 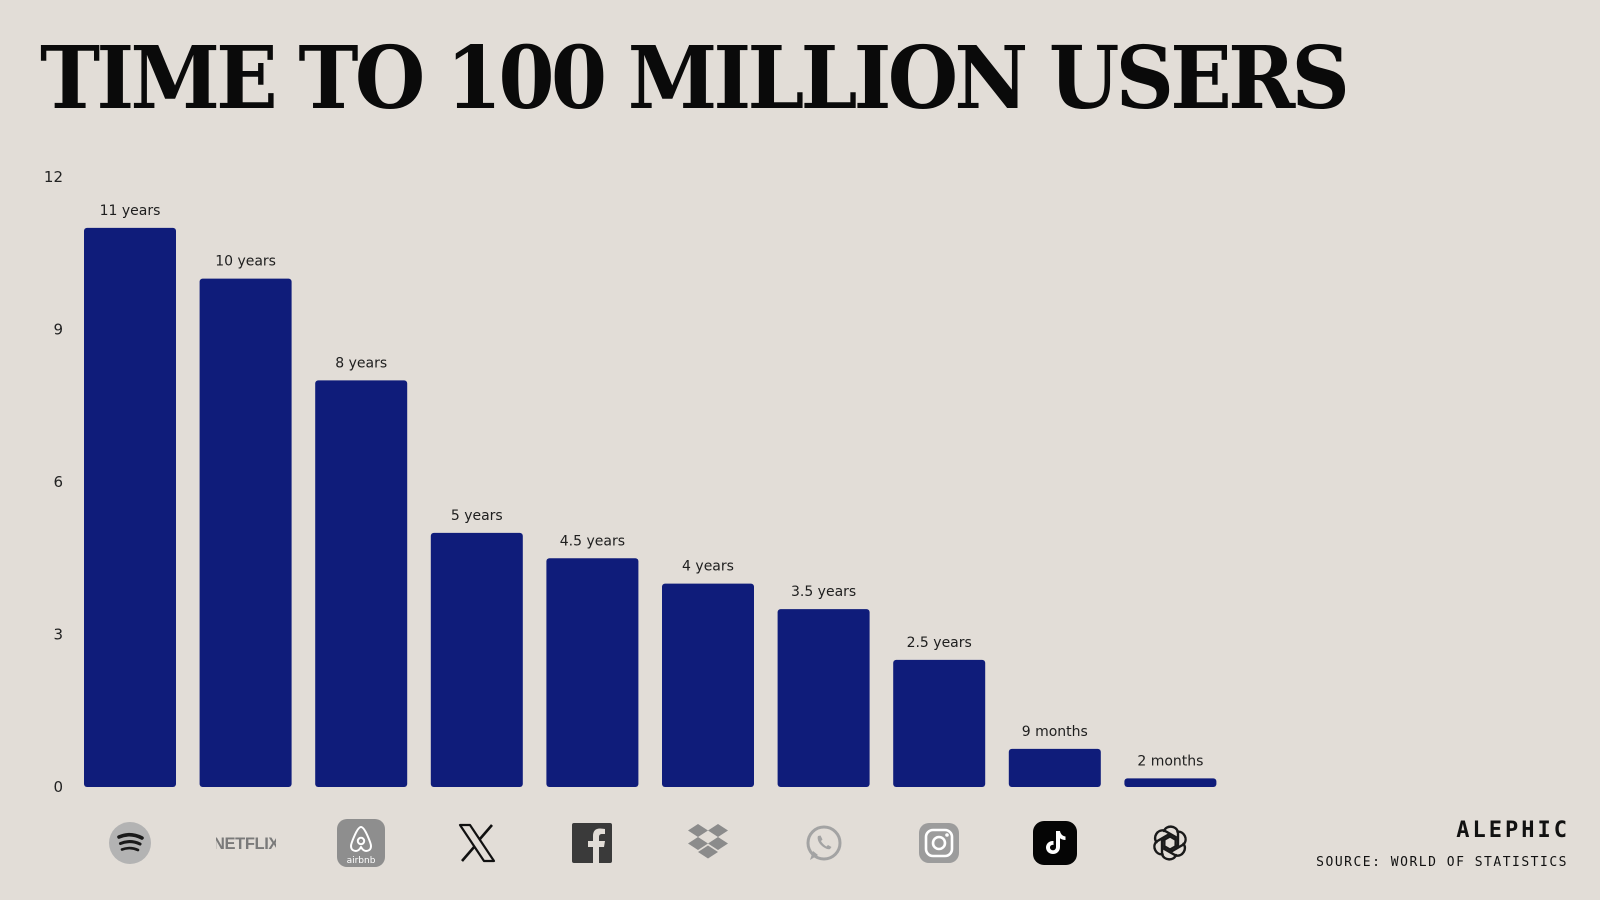 What do you see at coordinates (361, 843) in the screenshot?
I see `airbnb-icon: airbnb` at bounding box center [361, 843].